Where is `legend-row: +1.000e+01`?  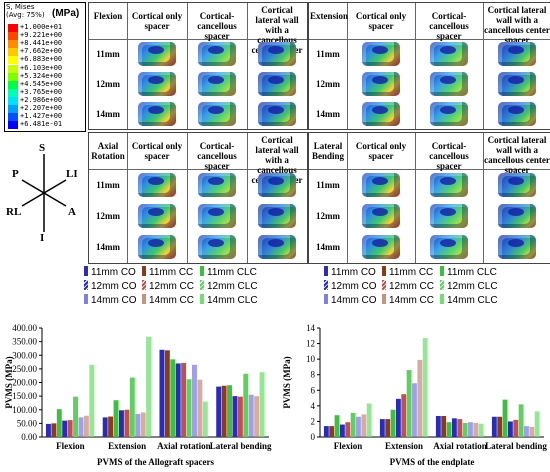
legend-row: +1.000e+01 is located at coordinates (45, 27).